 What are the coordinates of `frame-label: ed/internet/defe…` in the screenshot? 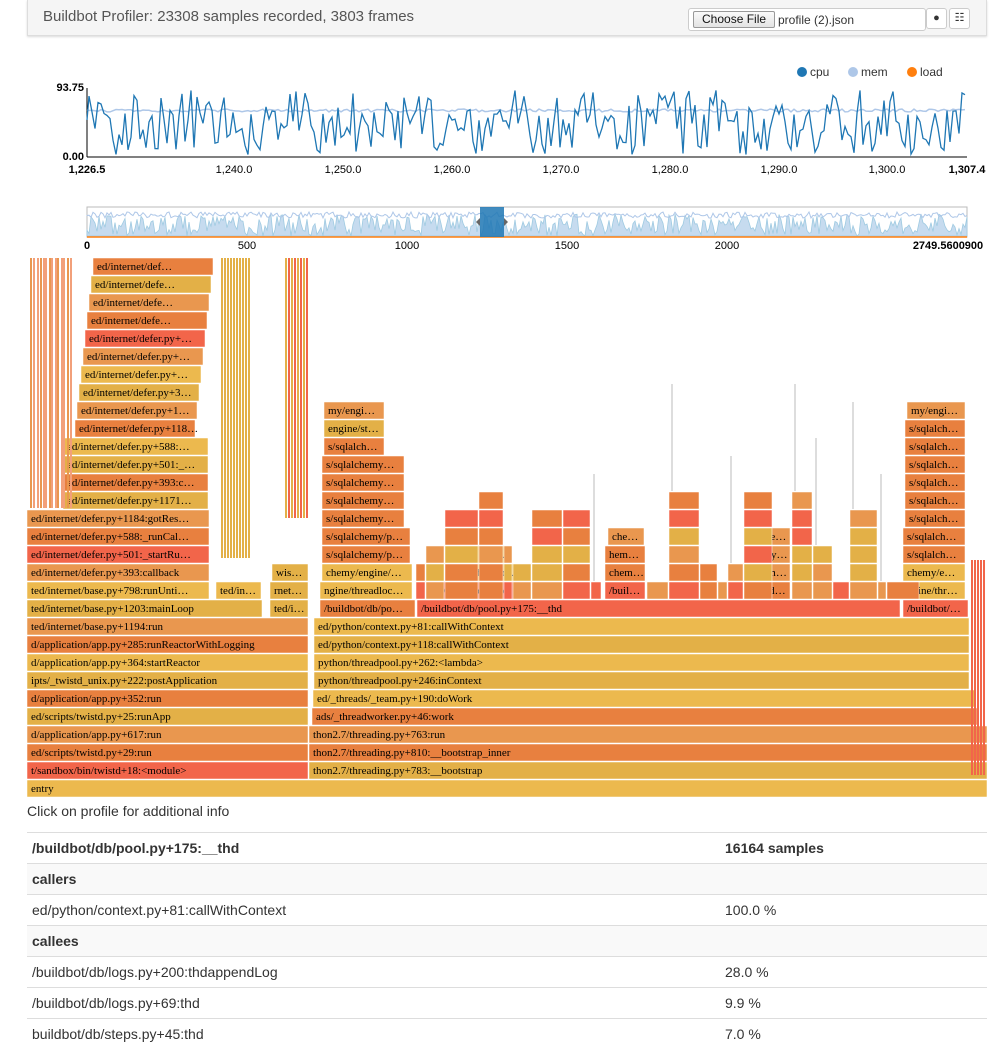 It's located at (135, 285).